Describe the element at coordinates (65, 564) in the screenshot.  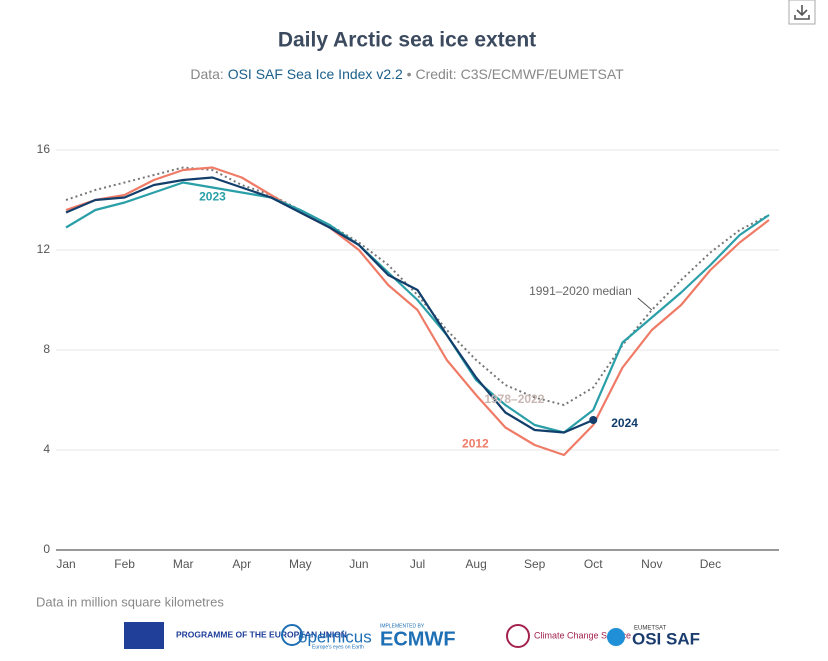
I see `x-tick-label: Jan` at that location.